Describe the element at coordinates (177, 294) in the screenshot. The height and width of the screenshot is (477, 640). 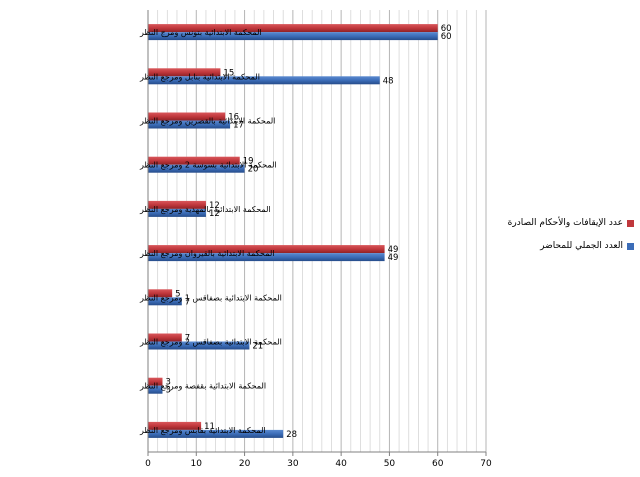
I see `data-label: 5` at that location.